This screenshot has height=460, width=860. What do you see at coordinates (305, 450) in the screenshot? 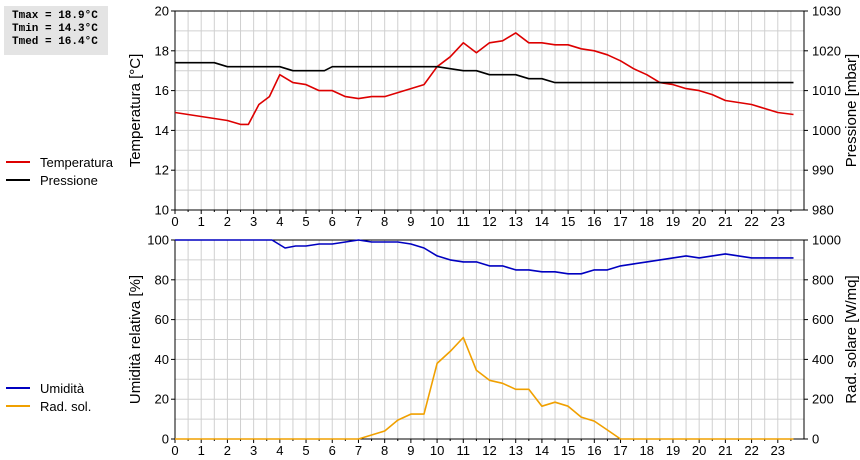
I see `bottom-x-tick-label-5: 5` at bounding box center [305, 450].